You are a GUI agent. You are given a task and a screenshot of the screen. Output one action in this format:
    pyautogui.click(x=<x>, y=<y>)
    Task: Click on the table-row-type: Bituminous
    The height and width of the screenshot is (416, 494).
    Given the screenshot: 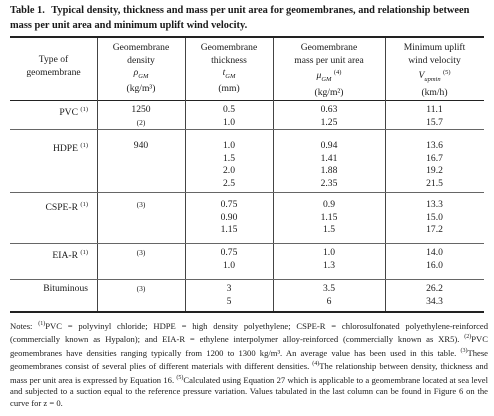 What is the action you would take?
    pyautogui.click(x=65, y=288)
    